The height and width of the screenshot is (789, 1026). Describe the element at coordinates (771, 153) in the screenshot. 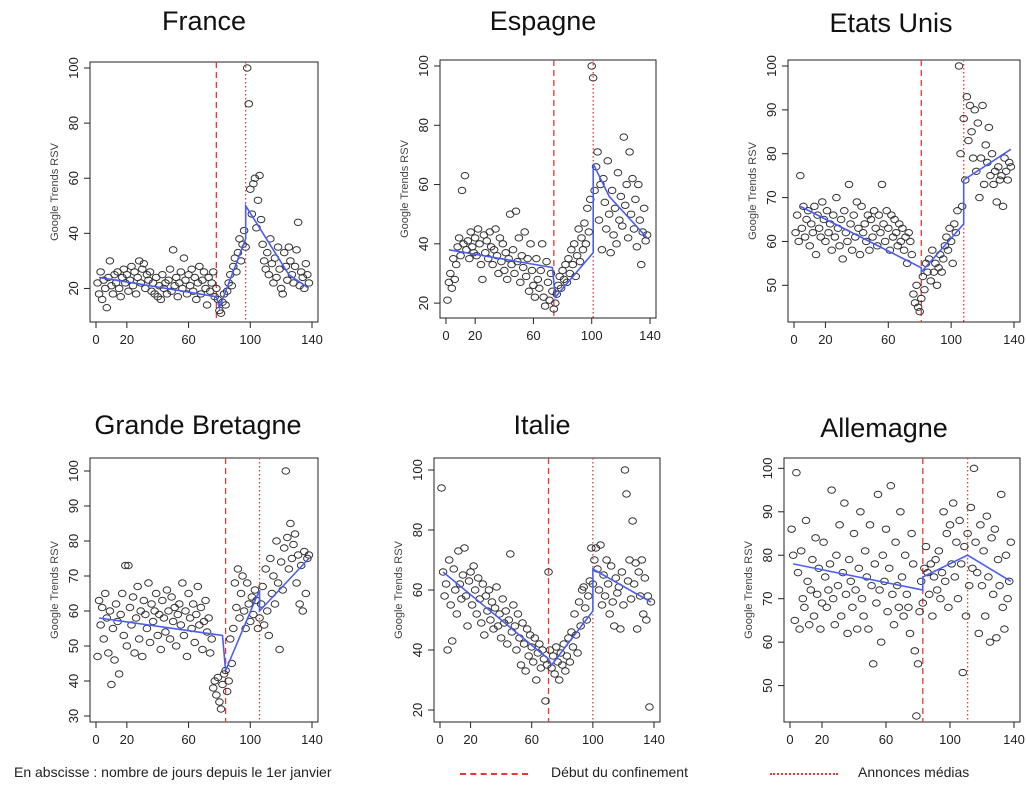

I see `panel-3-ytick-label-3: 80` at that location.